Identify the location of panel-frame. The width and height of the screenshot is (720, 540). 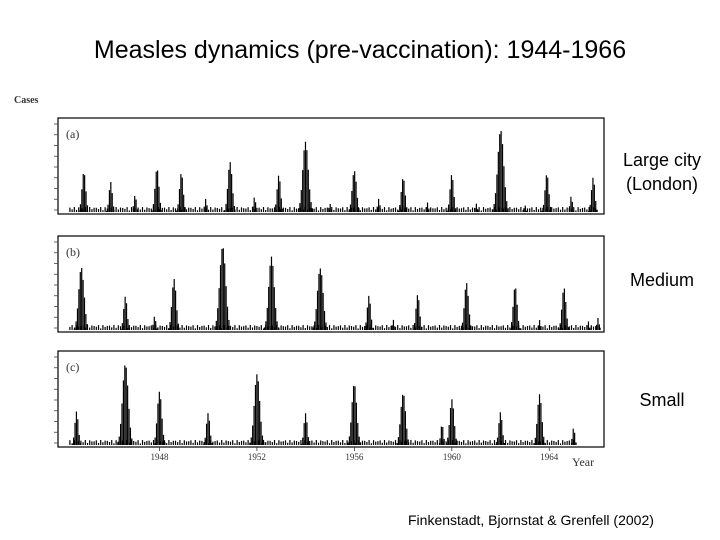
(331, 166).